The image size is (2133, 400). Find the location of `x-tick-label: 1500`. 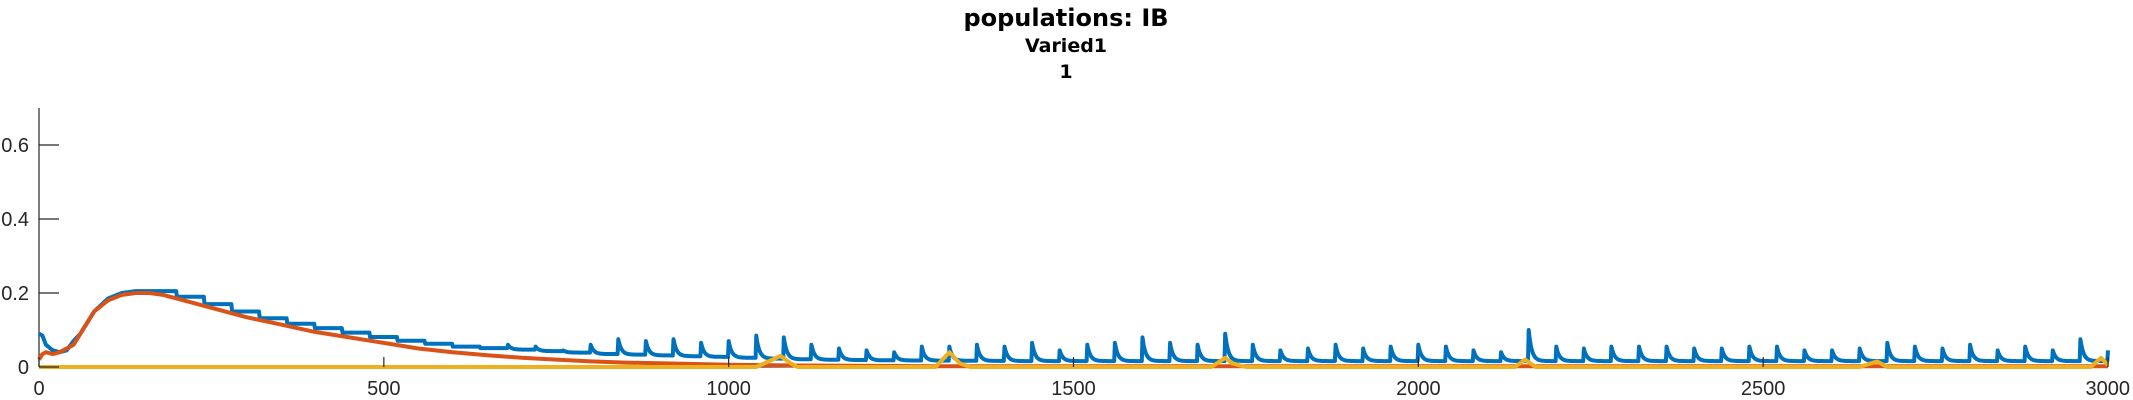

x-tick-label: 1500 is located at coordinates (1073, 389).